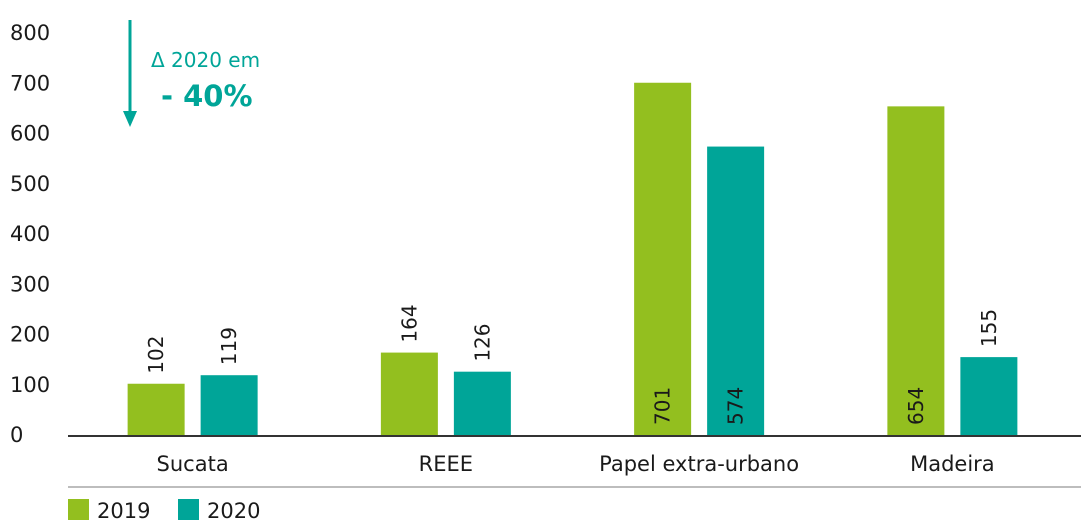  What do you see at coordinates (156, 355) in the screenshot?
I see `data-label: 102` at bounding box center [156, 355].